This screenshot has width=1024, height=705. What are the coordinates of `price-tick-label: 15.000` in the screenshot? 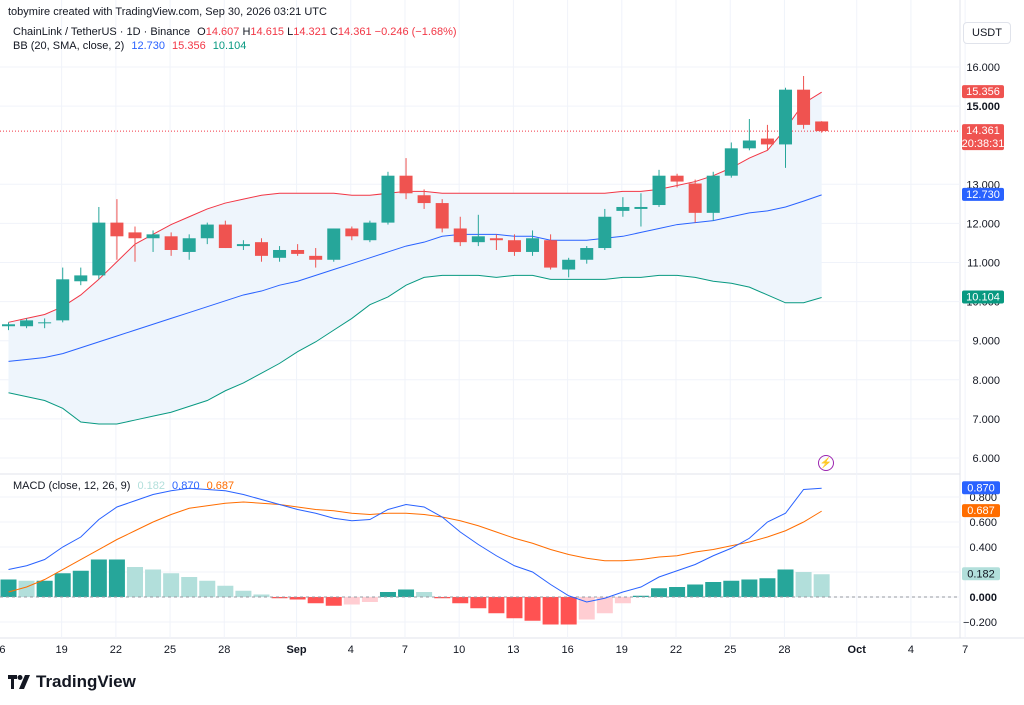 It's located at (983, 107).